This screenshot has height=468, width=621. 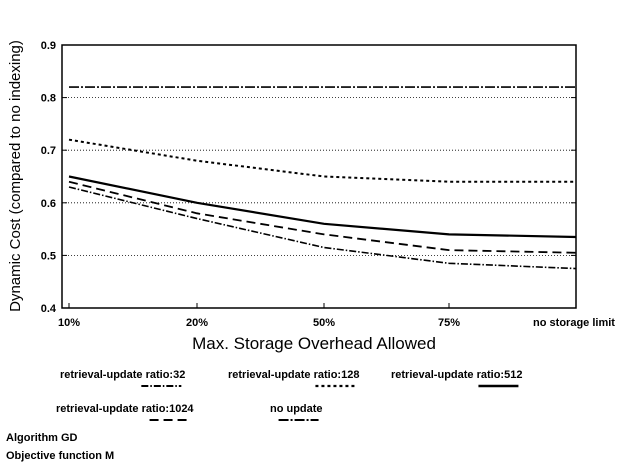 What do you see at coordinates (296, 409) in the screenshot?
I see `legend-label-4: no update` at bounding box center [296, 409].